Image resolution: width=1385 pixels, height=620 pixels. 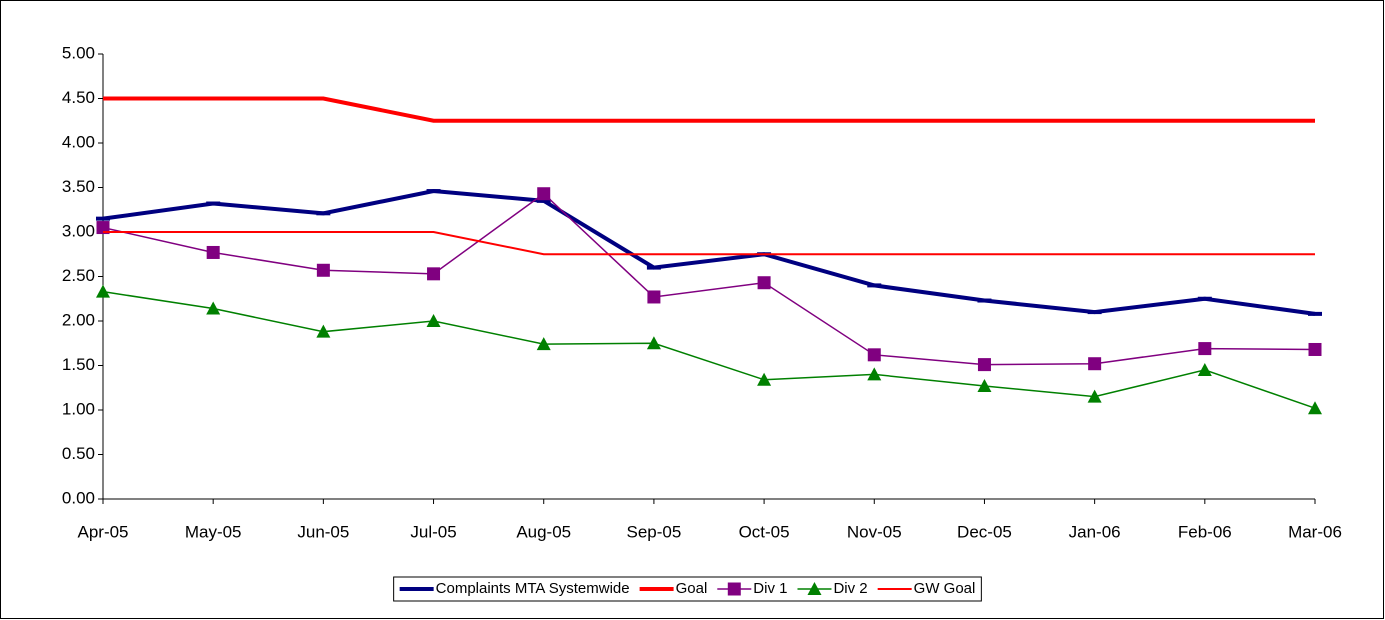 What do you see at coordinates (1205, 531) in the screenshot?
I see `x-tick-label: Feb-06` at bounding box center [1205, 531].